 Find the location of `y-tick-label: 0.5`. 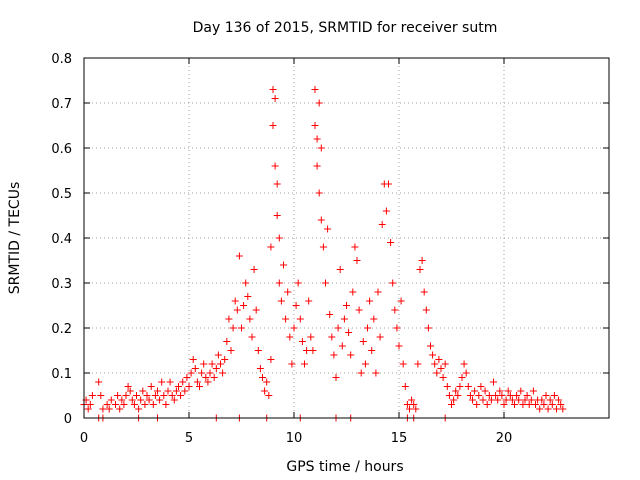

y-tick-label: 0.5 is located at coordinates (61, 194).